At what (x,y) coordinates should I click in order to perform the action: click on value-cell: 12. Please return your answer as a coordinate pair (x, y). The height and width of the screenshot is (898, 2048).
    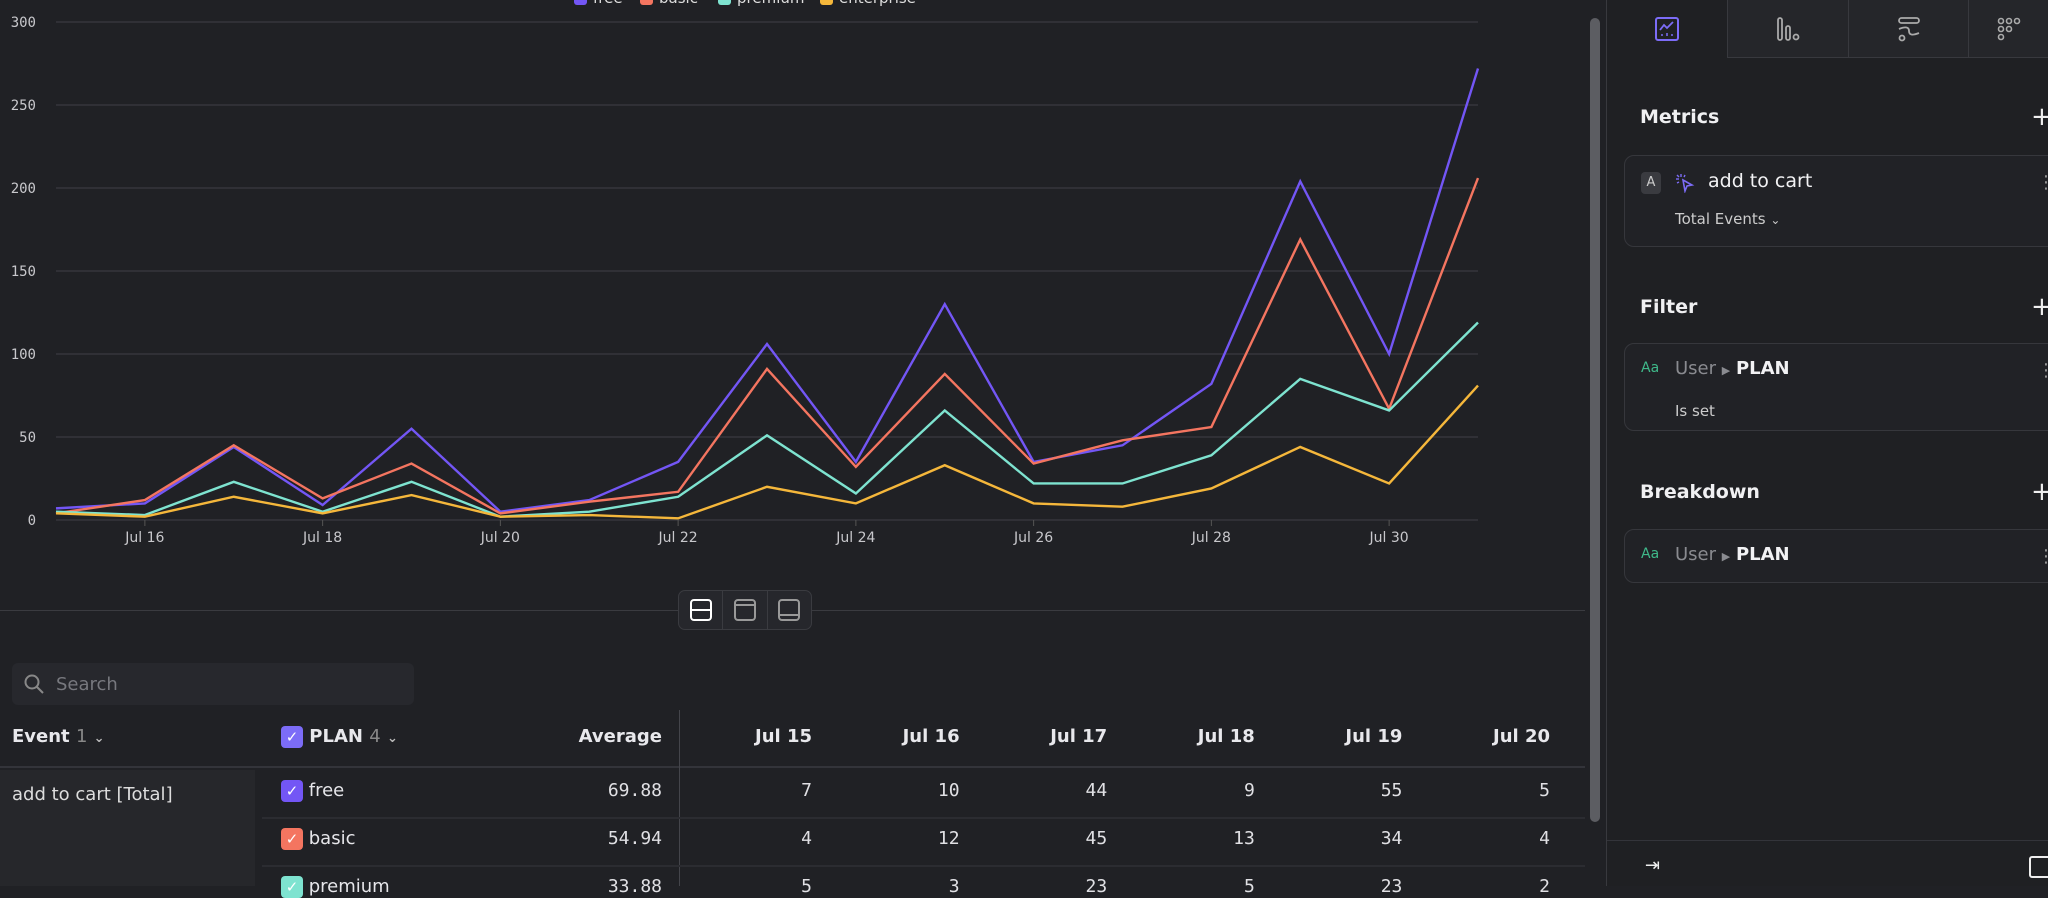
    Looking at the image, I should click on (900, 838).